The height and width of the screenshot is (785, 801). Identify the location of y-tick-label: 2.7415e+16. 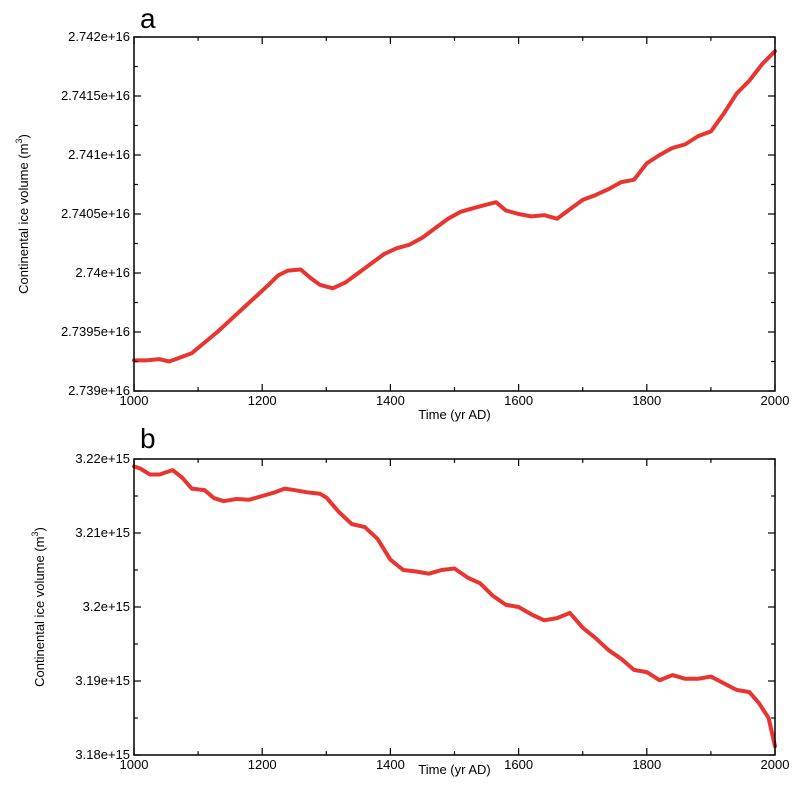
(95, 95).